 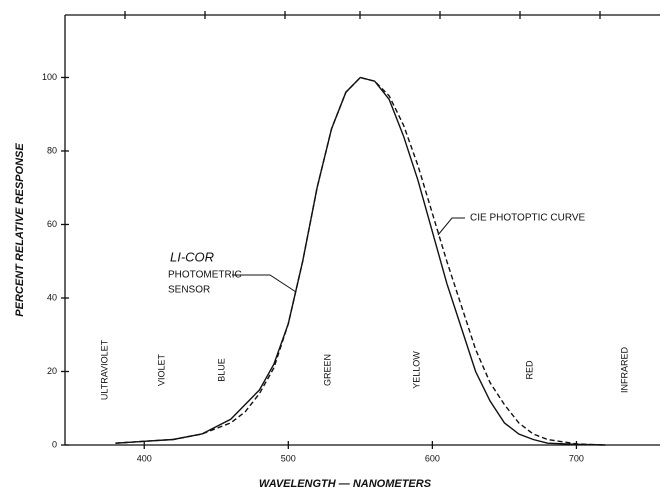 I want to click on series-label: LI-COR, so click(x=192, y=256).